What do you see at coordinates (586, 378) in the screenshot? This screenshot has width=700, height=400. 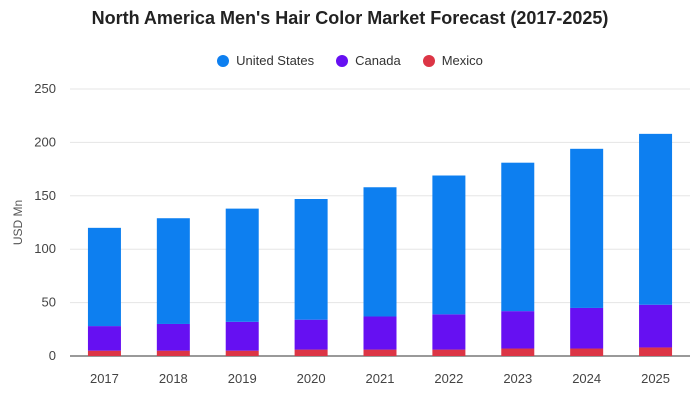 I see `x-tick-label-2024: 2024` at bounding box center [586, 378].